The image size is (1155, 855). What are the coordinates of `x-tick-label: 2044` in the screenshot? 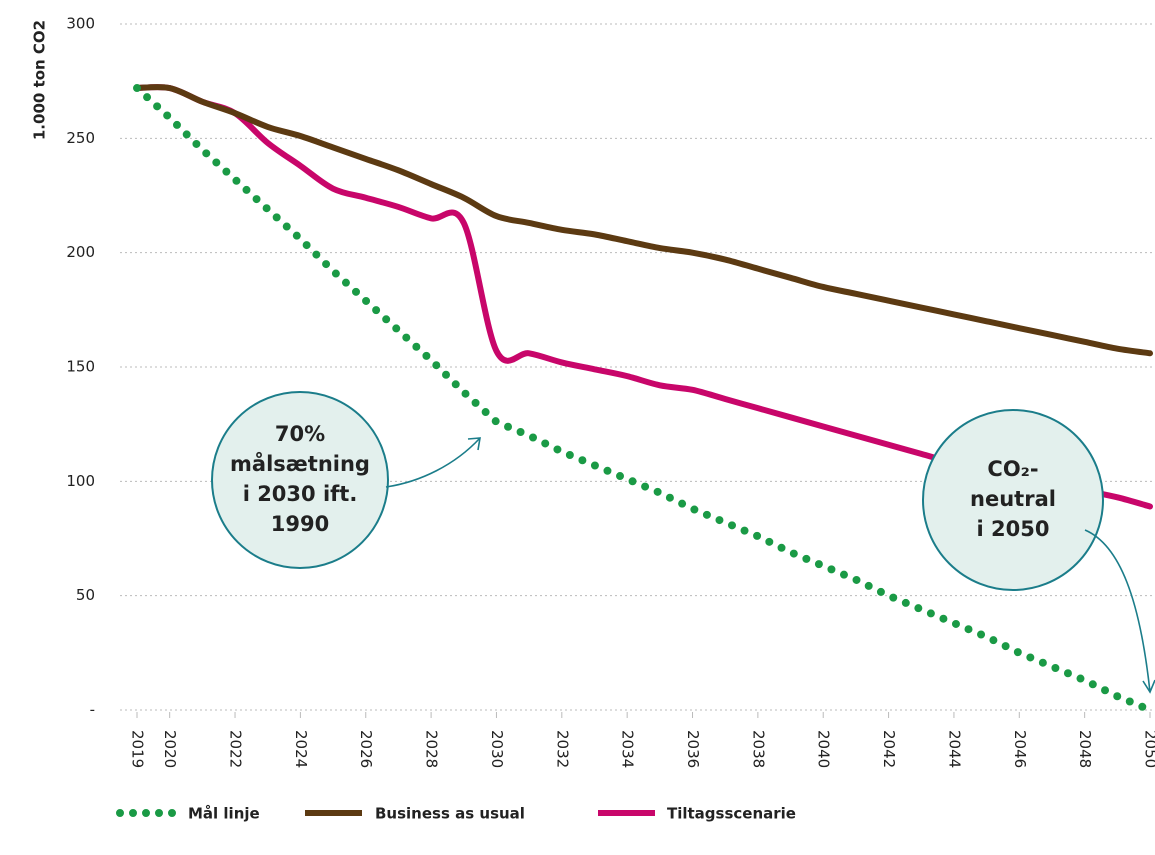 It's located at (954, 749).